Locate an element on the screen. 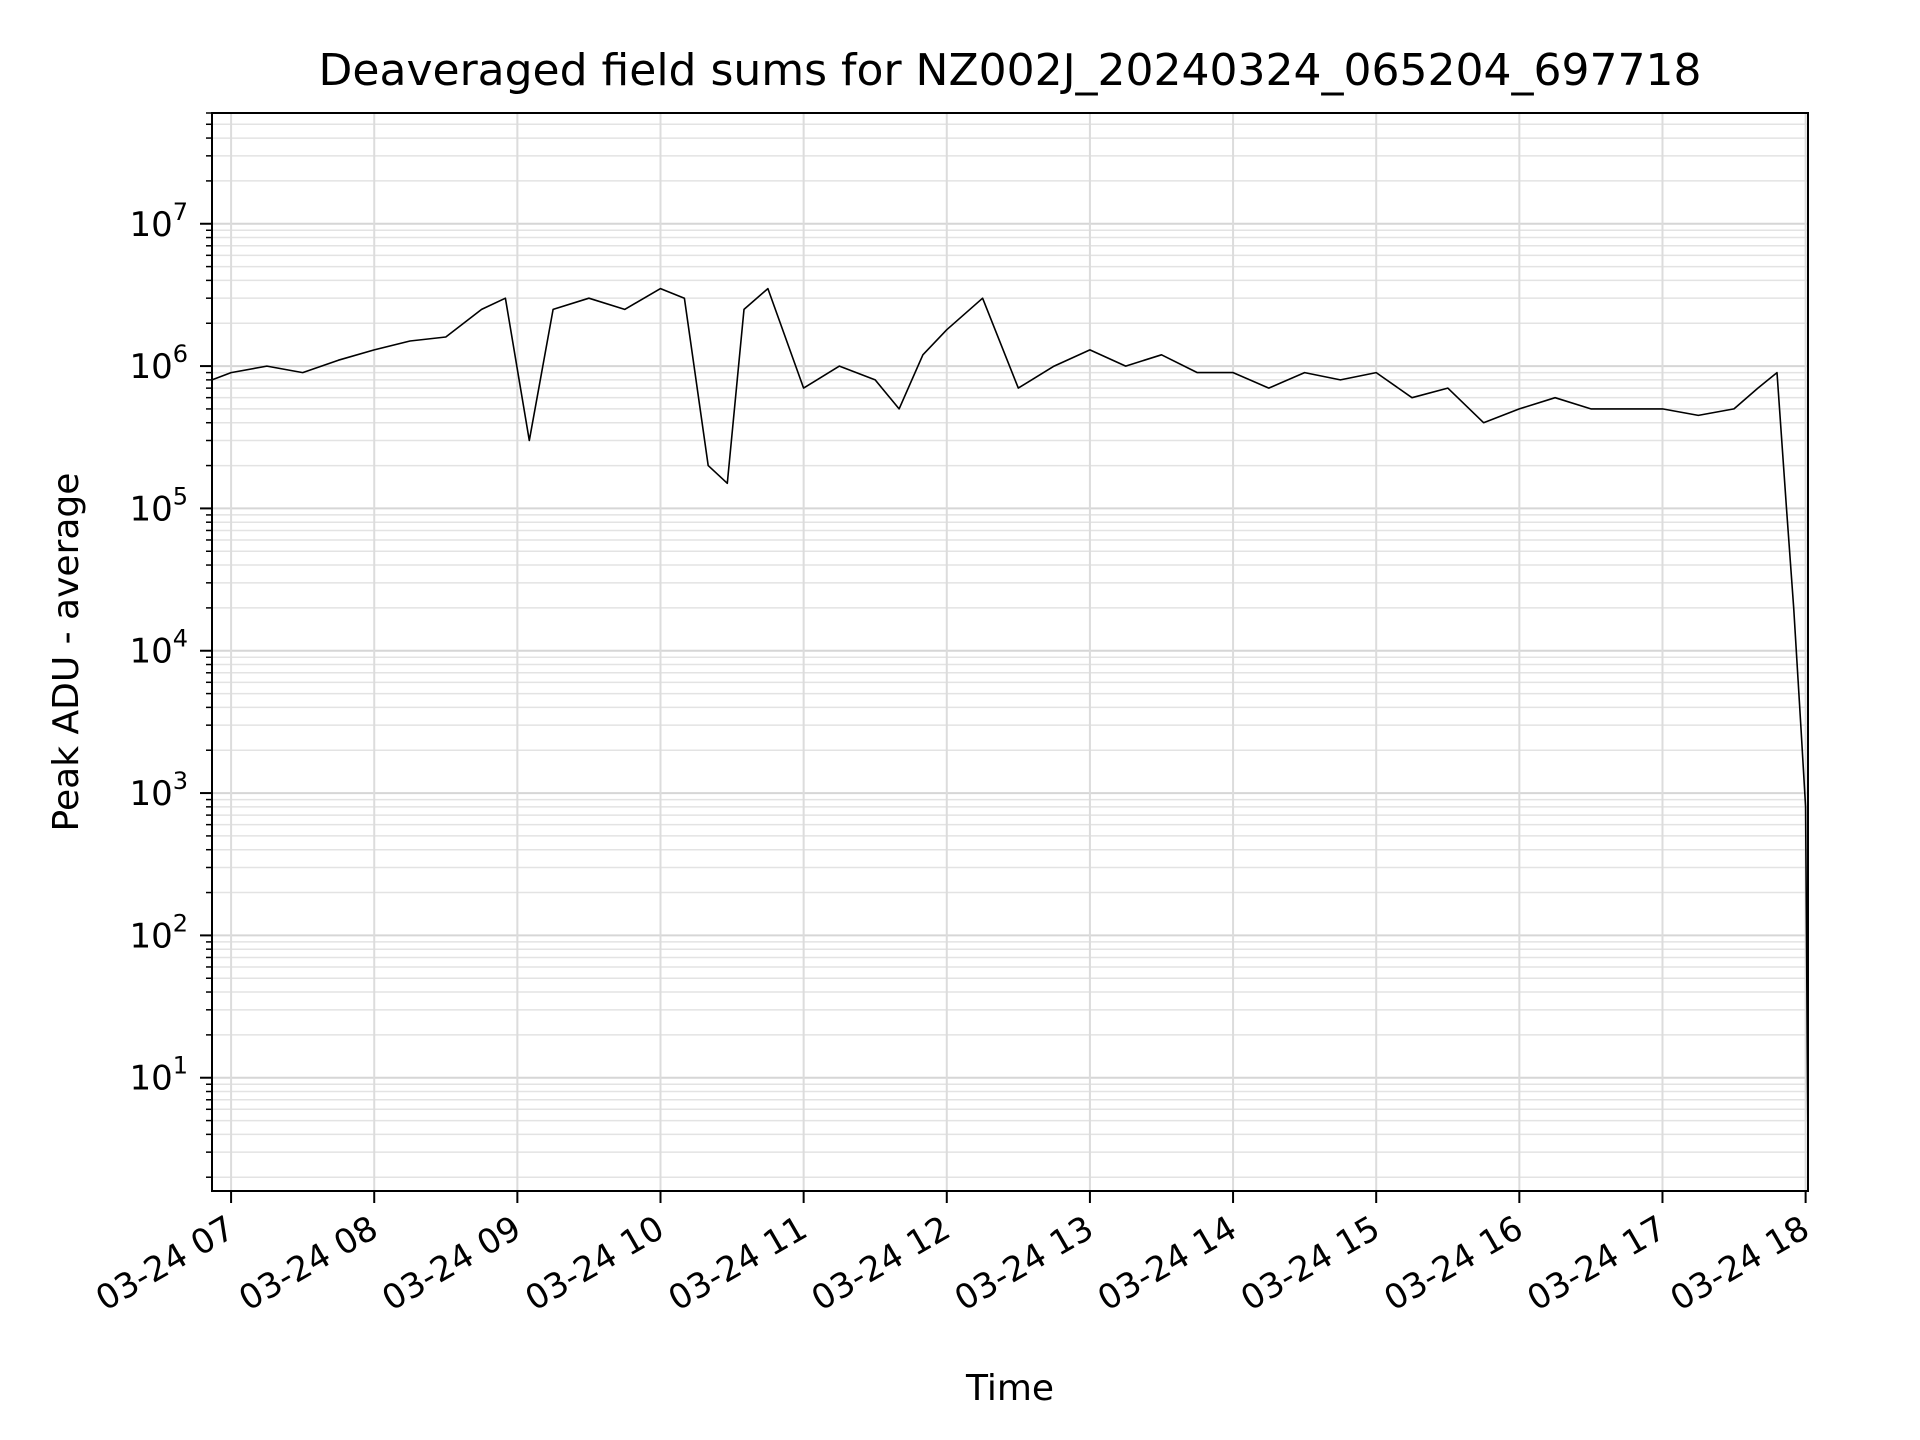 The height and width of the screenshot is (1440, 1920). y-tick-label: 10⁴ is located at coordinates (158, 648).